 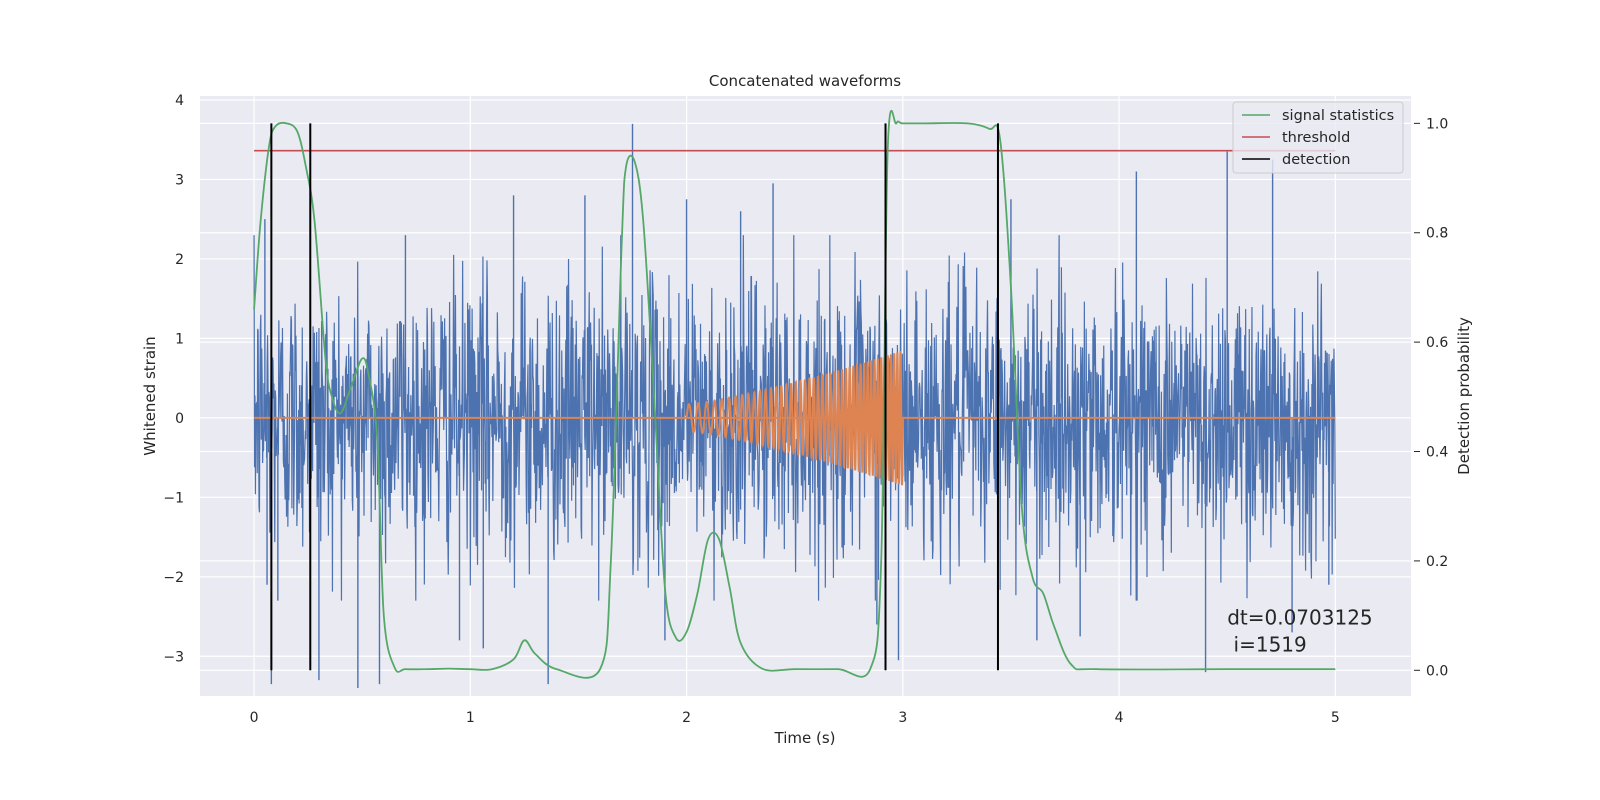 I want to click on x-tick-label: 5, so click(x=1335, y=718).